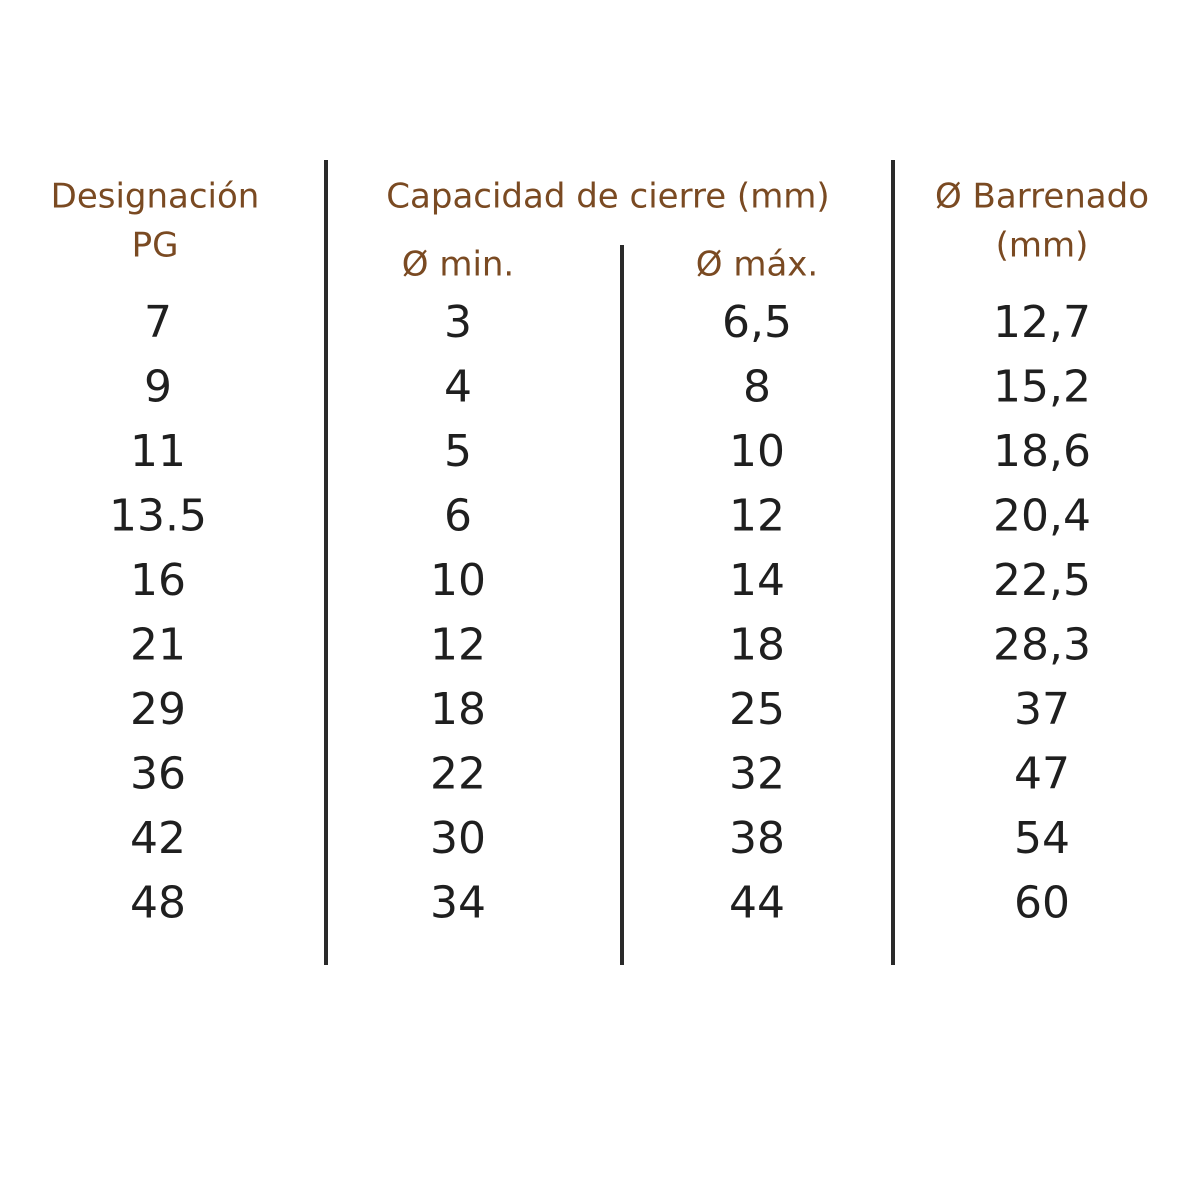 The height and width of the screenshot is (1204, 1200). I want to click on table-cell: 16, so click(158, 580).